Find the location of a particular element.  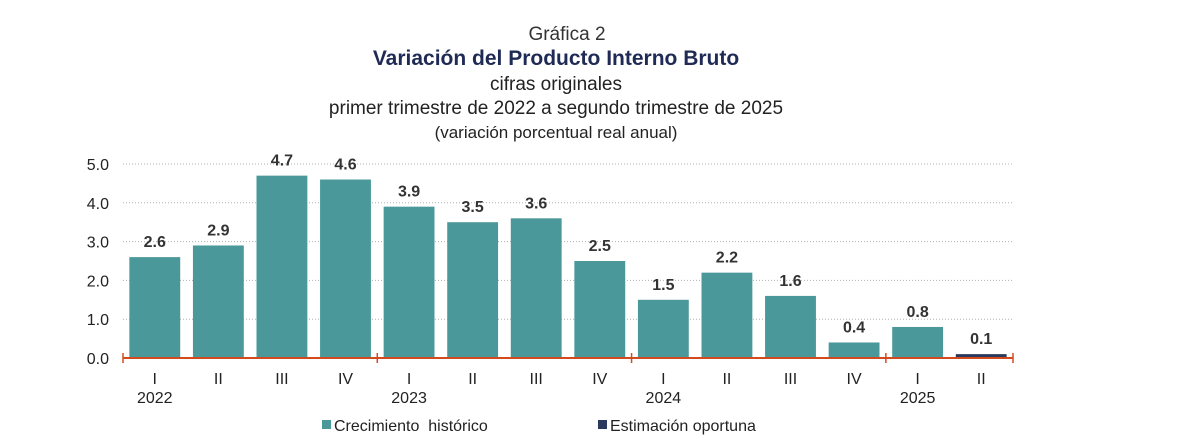

chart-title: Variación del Producto Interno Bruto is located at coordinates (556, 58).